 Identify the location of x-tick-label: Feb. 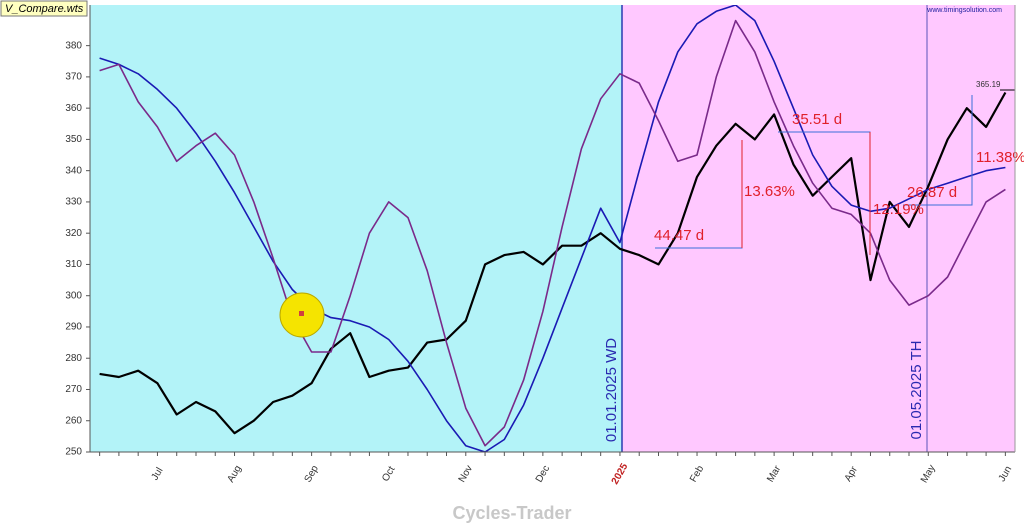
(697, 473).